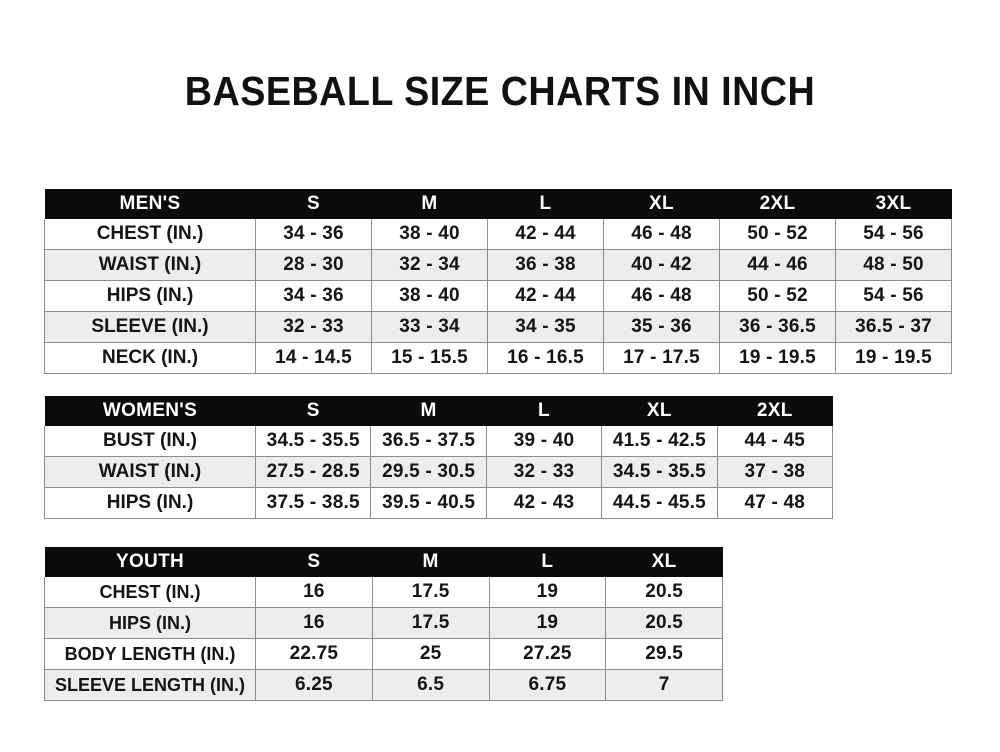 This screenshot has width=1000, height=752. What do you see at coordinates (659, 411) in the screenshot?
I see `womens-size-column-xl: XL` at bounding box center [659, 411].